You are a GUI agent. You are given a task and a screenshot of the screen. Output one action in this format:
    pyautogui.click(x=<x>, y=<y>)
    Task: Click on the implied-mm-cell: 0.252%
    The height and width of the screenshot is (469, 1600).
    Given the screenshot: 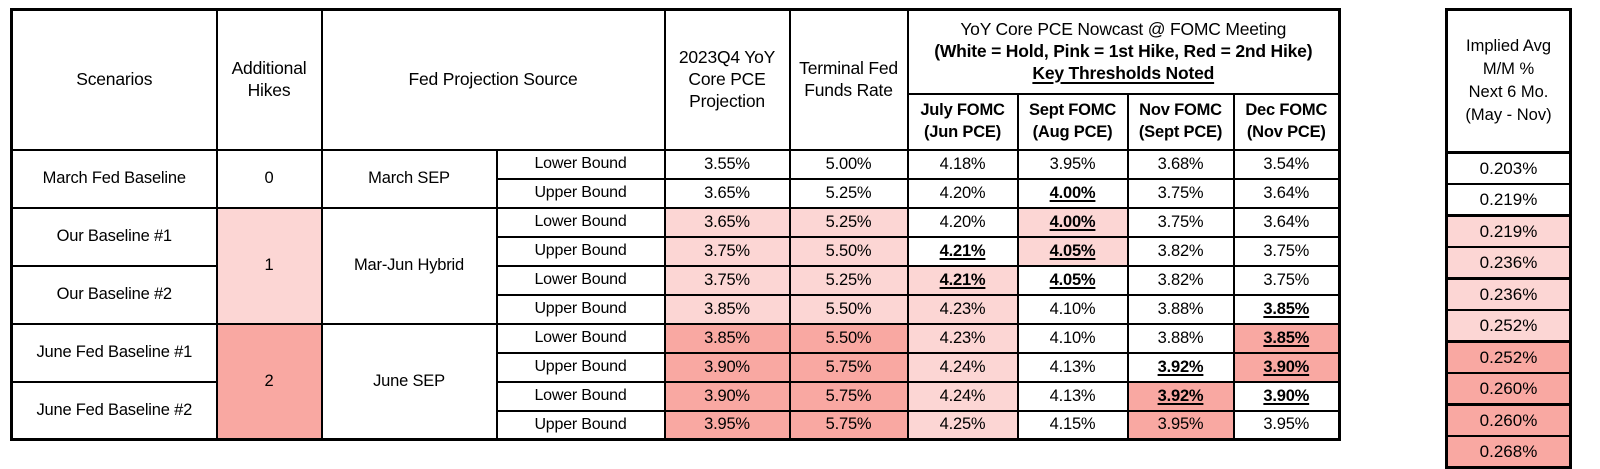 What is the action you would take?
    pyautogui.click(x=1508, y=326)
    